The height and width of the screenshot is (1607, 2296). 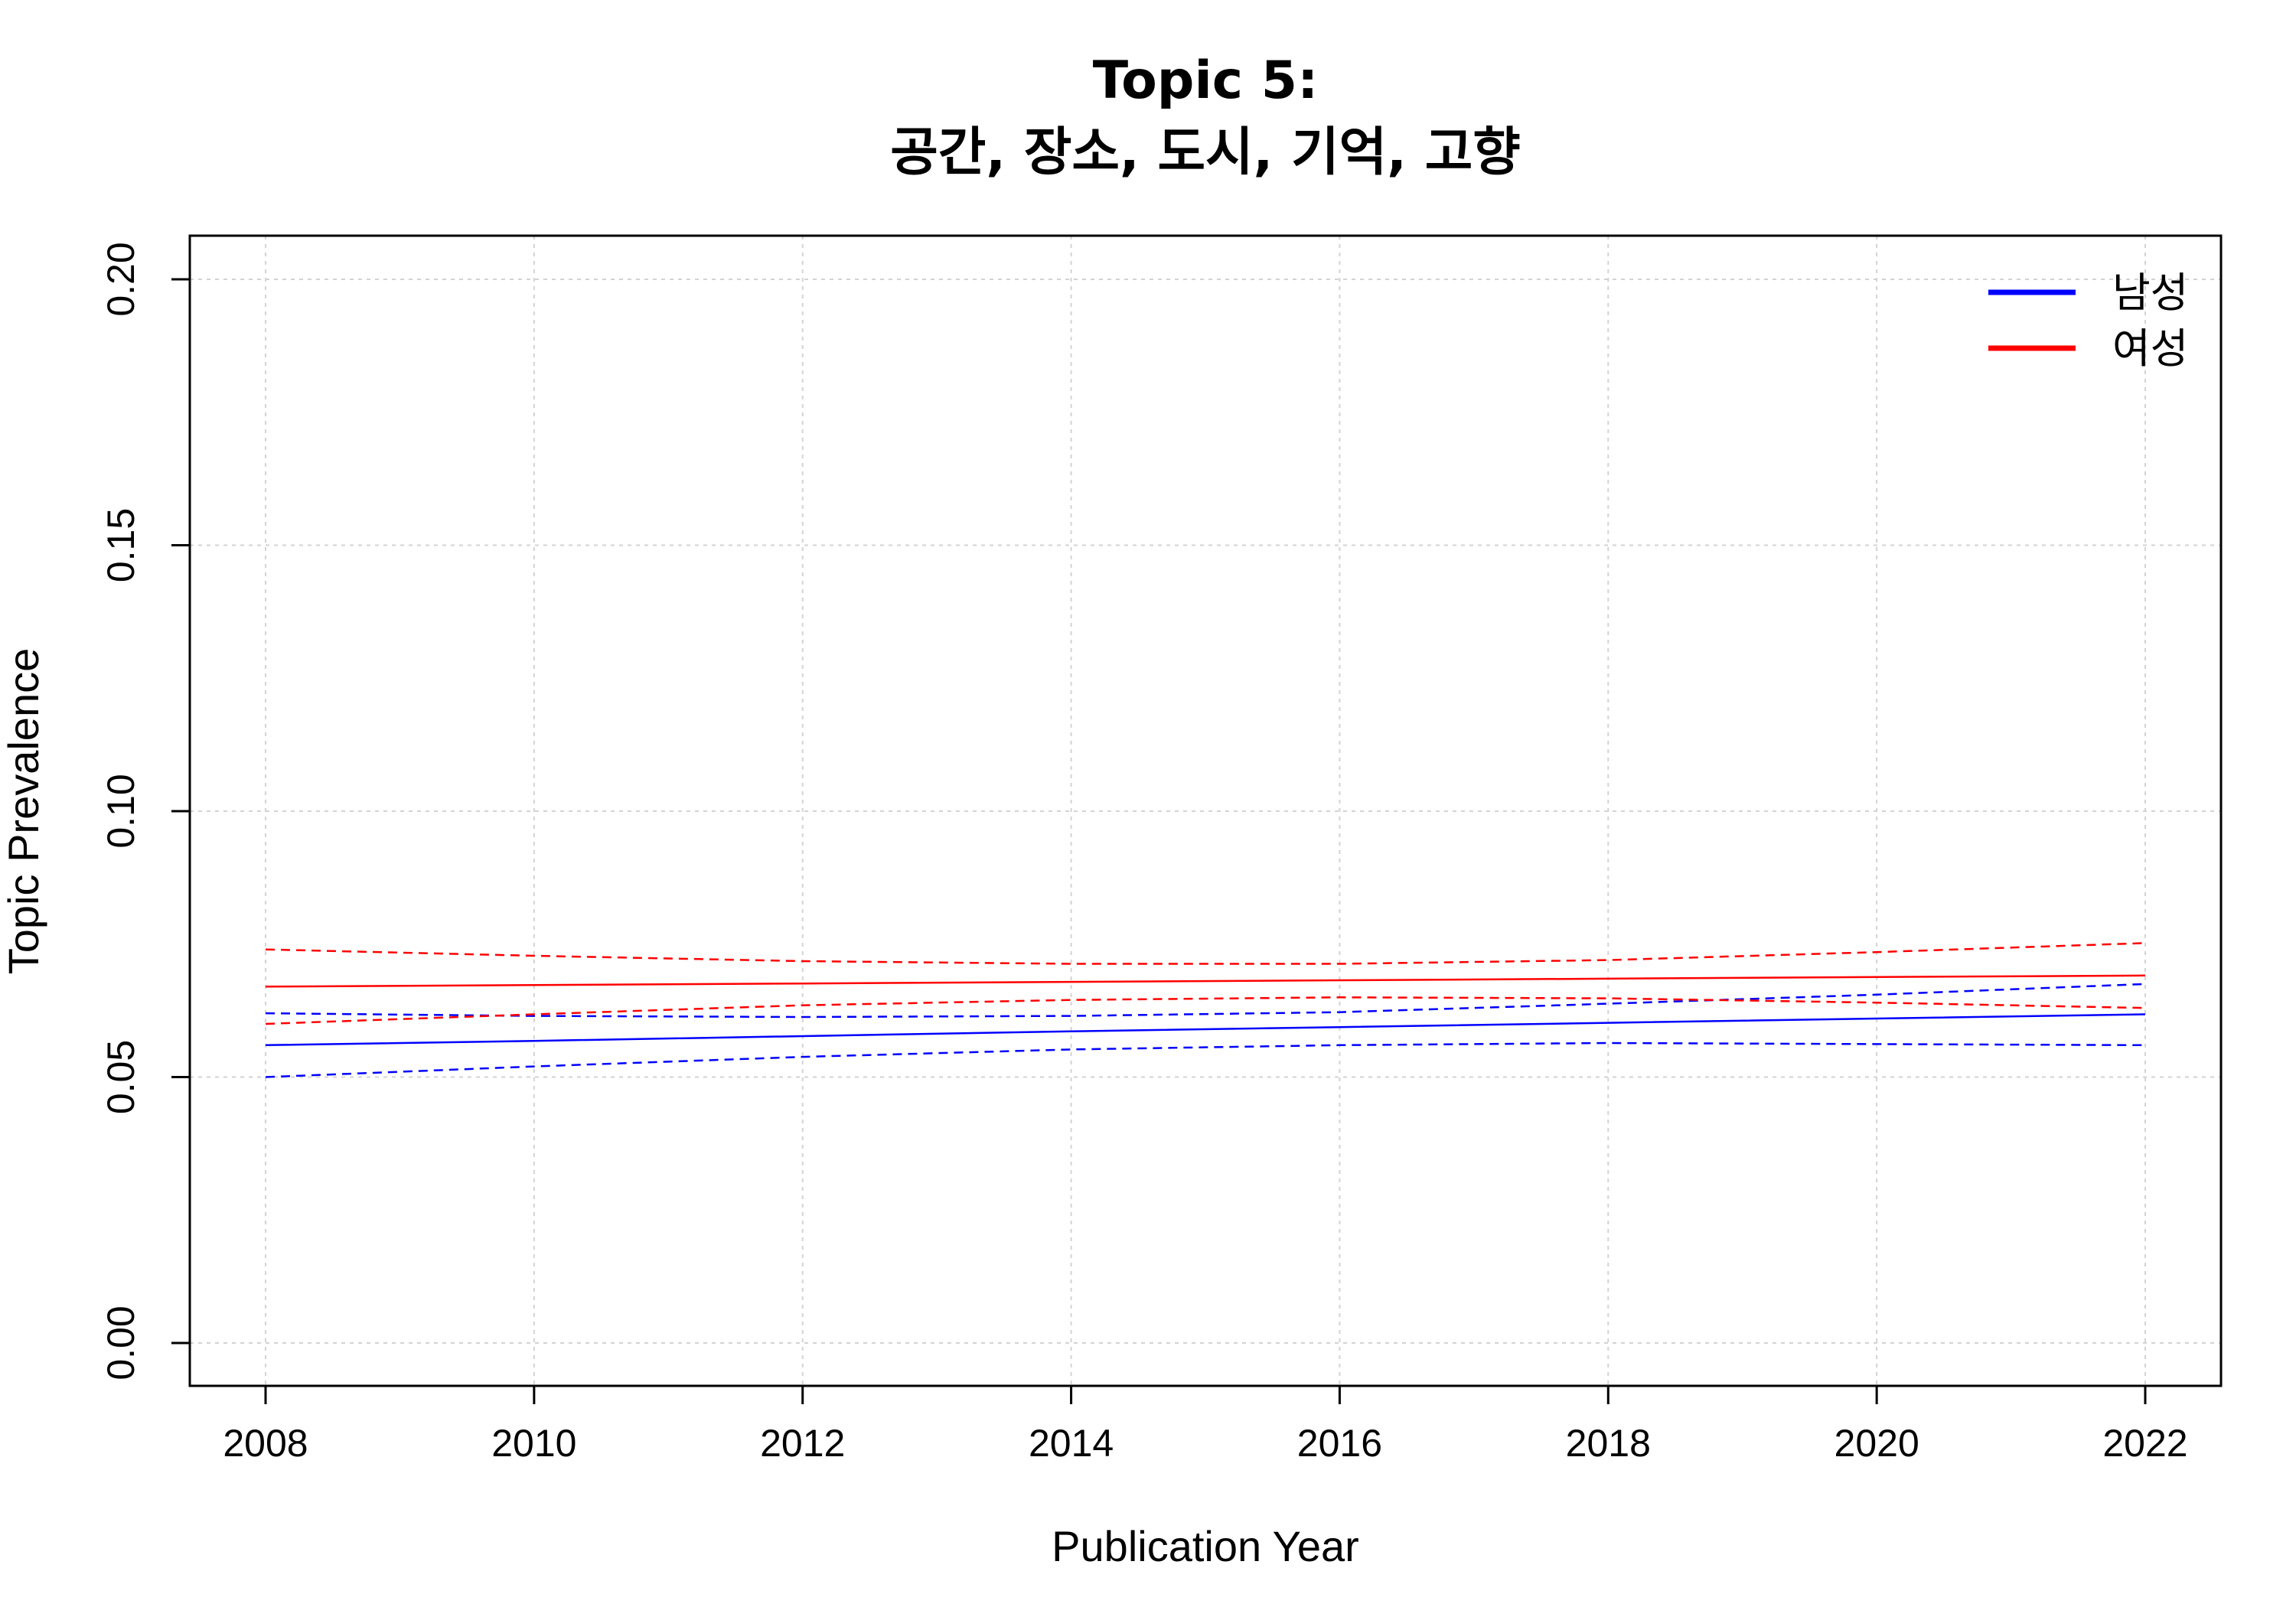 I want to click on series-layer, so click(x=1205, y=1010).